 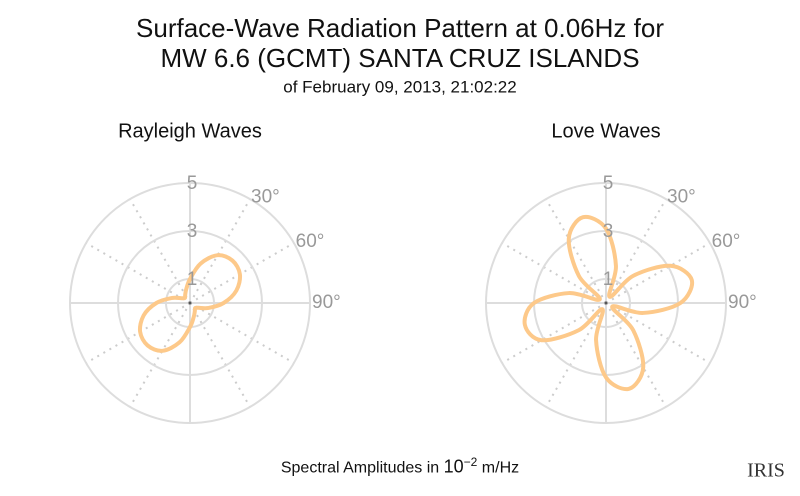 I want to click on caption: Spectral Amplitudes in 10−2 m/Hz, so click(x=400, y=466).